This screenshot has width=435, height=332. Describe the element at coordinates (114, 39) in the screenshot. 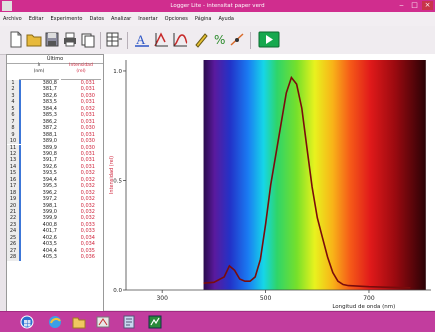

I see `table-view-icon` at that location.